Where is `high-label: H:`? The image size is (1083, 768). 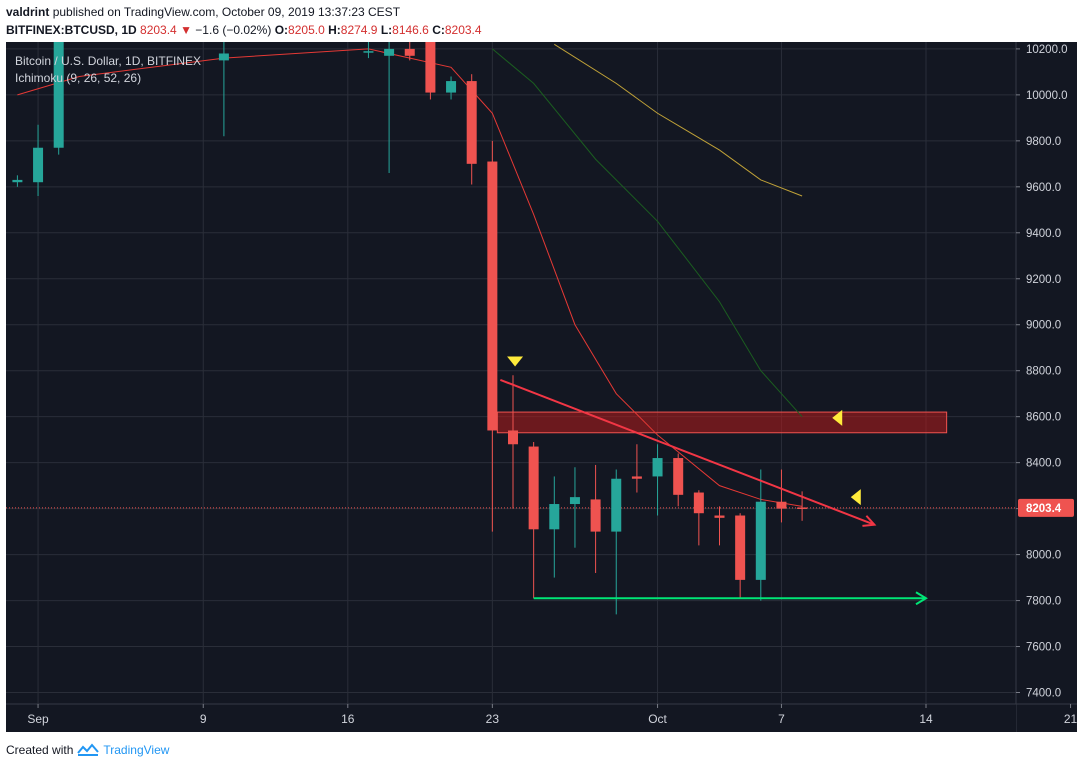
high-label: H: is located at coordinates (334, 30).